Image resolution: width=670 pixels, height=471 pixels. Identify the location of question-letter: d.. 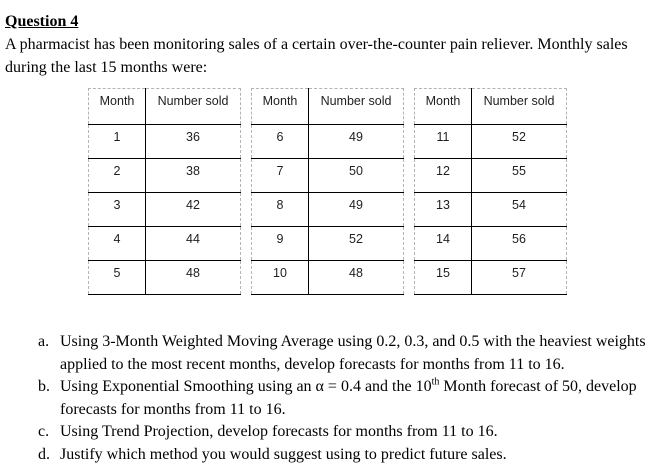
(44, 454).